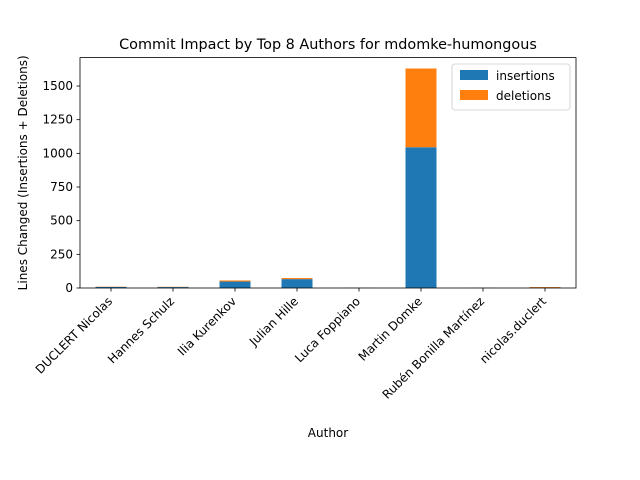 The image size is (640, 480). What do you see at coordinates (525, 76) in the screenshot?
I see `legend-label-insertions: insertions` at bounding box center [525, 76].